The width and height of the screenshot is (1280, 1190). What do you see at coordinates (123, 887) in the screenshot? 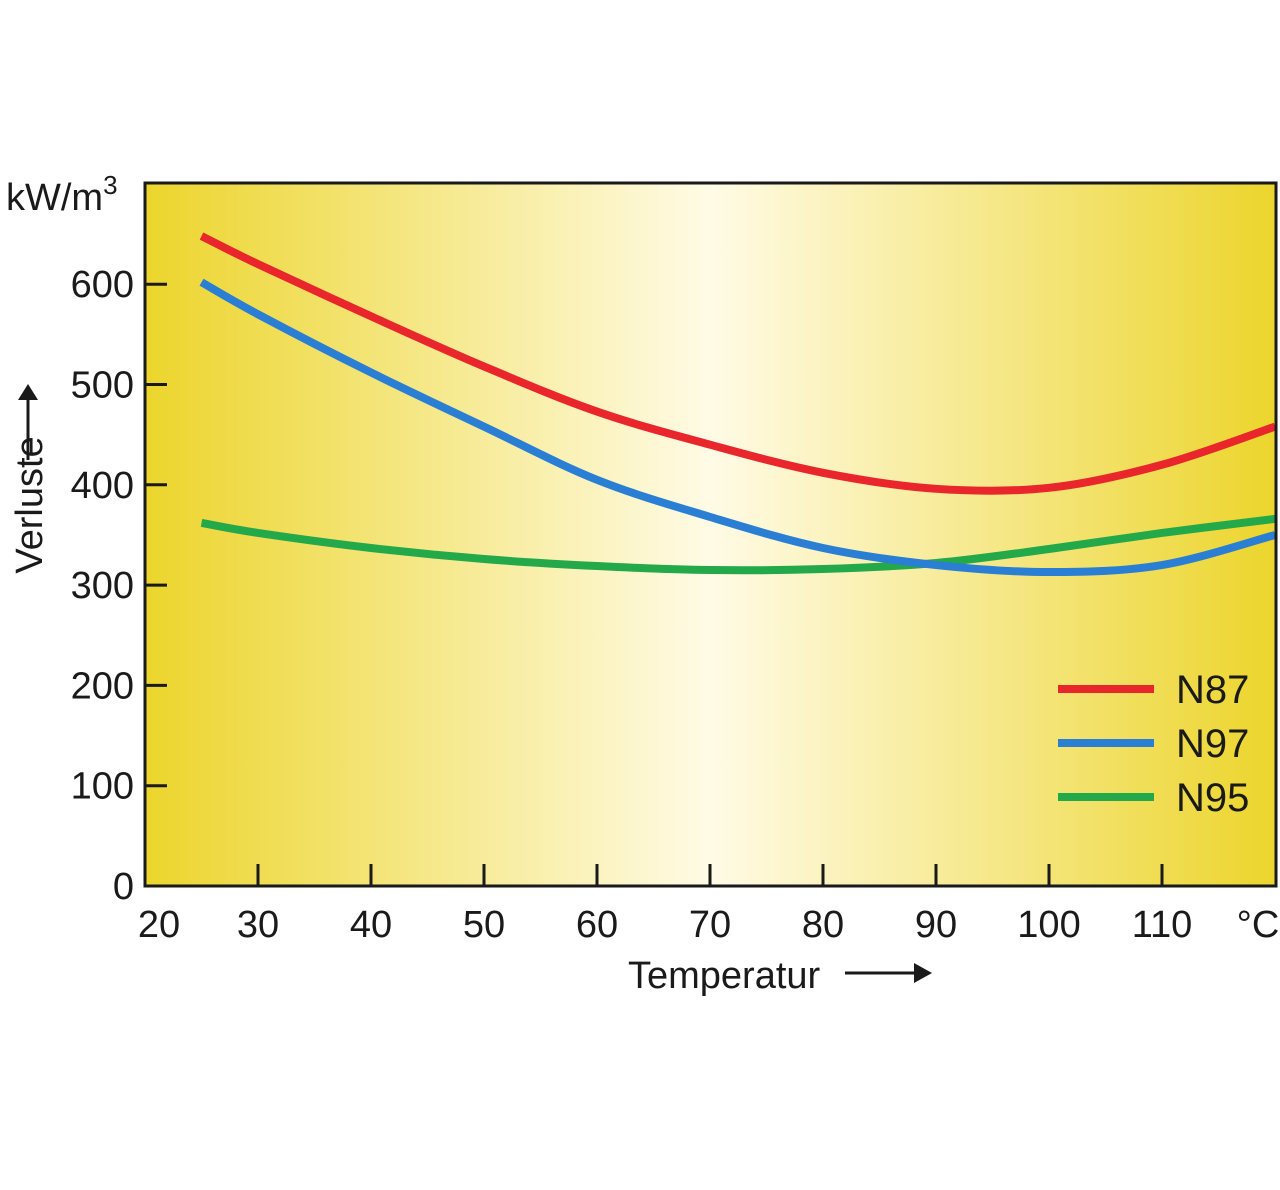
I see `y-tick-label: 0` at bounding box center [123, 887].